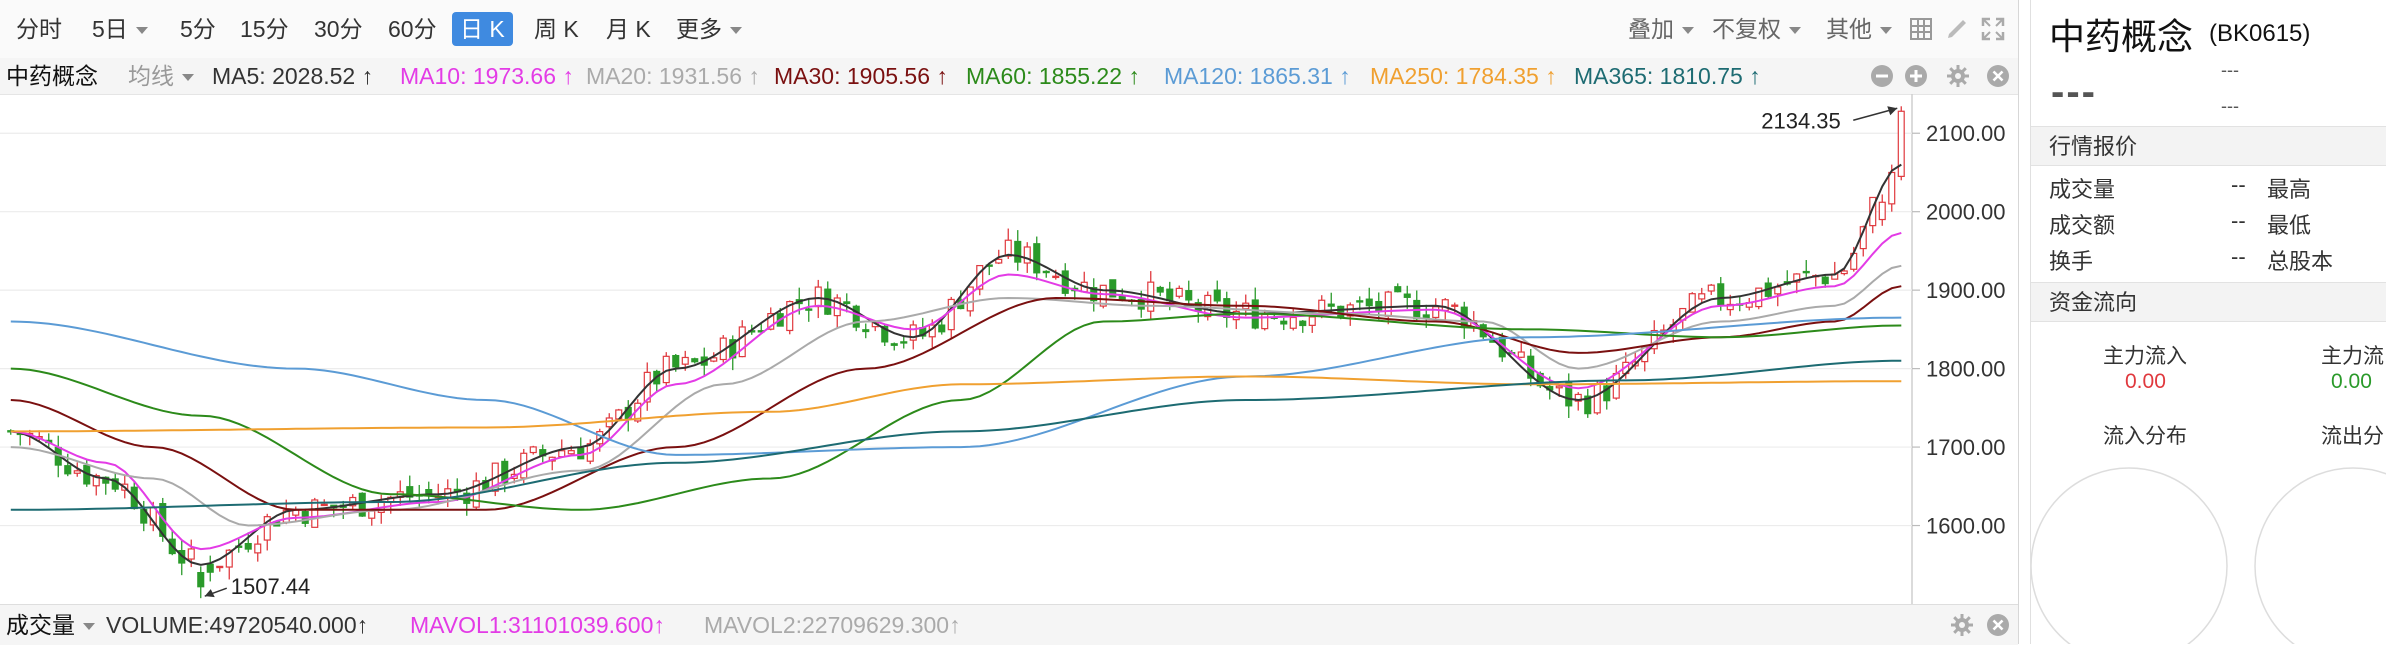 The width and height of the screenshot is (2386, 645). Describe the element at coordinates (956, 404) in the screenshot. I see `ma-line-ma250` at that location.